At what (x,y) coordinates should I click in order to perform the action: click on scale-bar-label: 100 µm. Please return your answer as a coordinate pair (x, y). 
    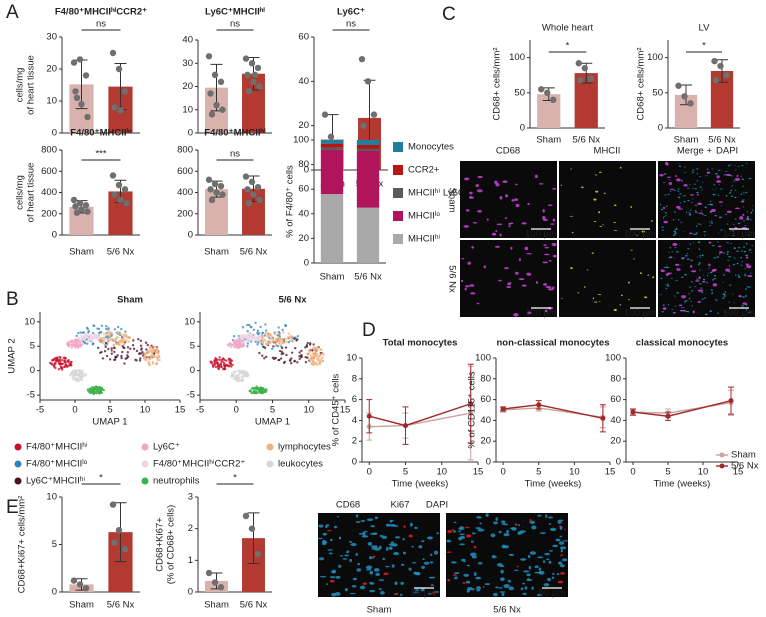
    Looking at the image, I should click on (640, 313).